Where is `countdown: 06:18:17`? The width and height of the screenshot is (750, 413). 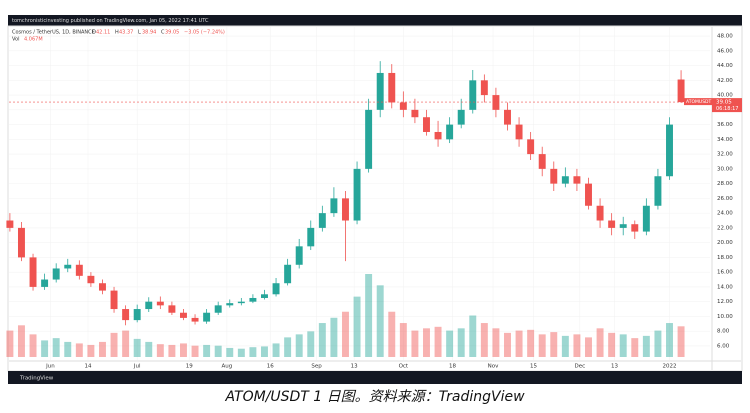
countdown: 06:18:17 is located at coordinates (727, 109).